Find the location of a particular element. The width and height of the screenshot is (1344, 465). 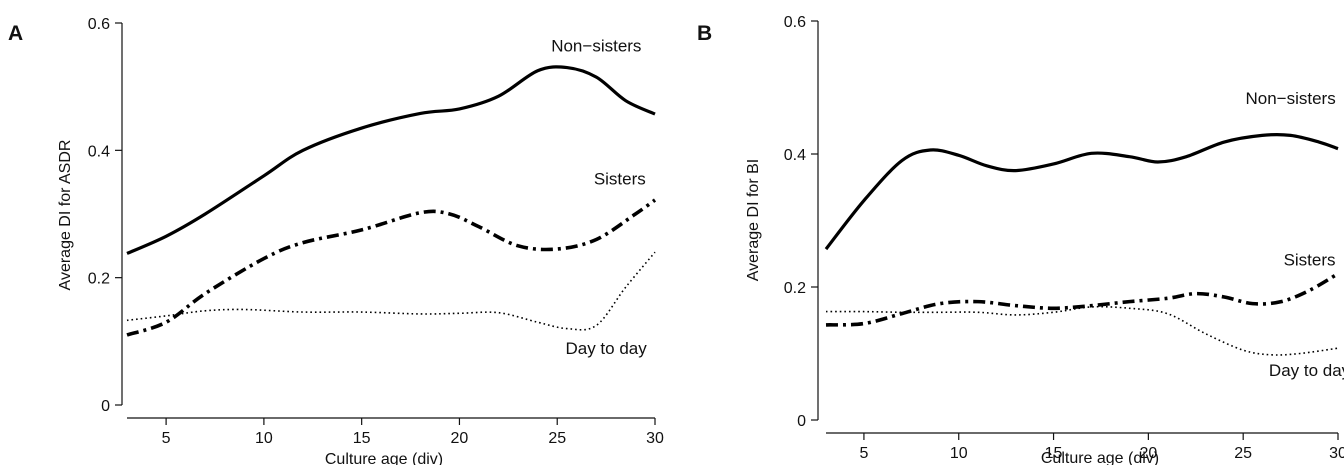

x-tick-label-pa: 25 is located at coordinates (557, 438).